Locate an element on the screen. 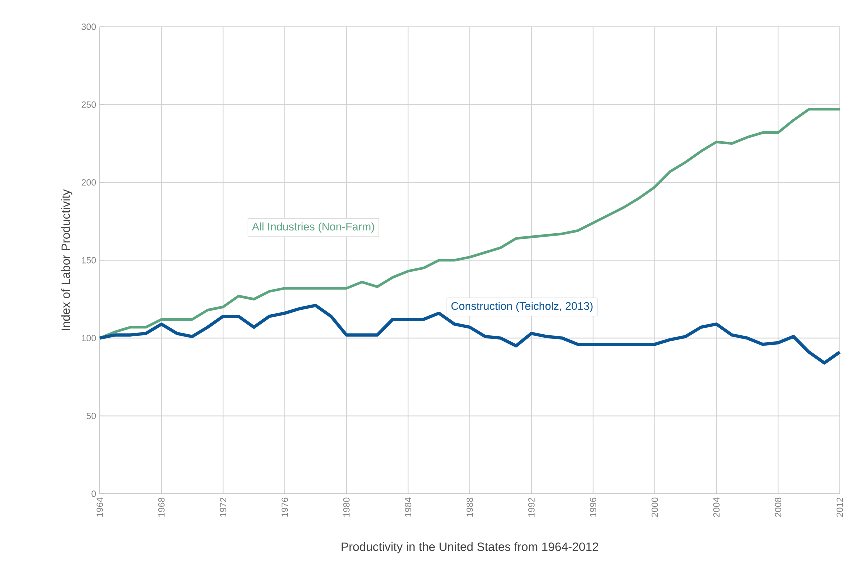 This screenshot has width=852, height=579. x-tick-label: 1988 is located at coordinates (470, 507).